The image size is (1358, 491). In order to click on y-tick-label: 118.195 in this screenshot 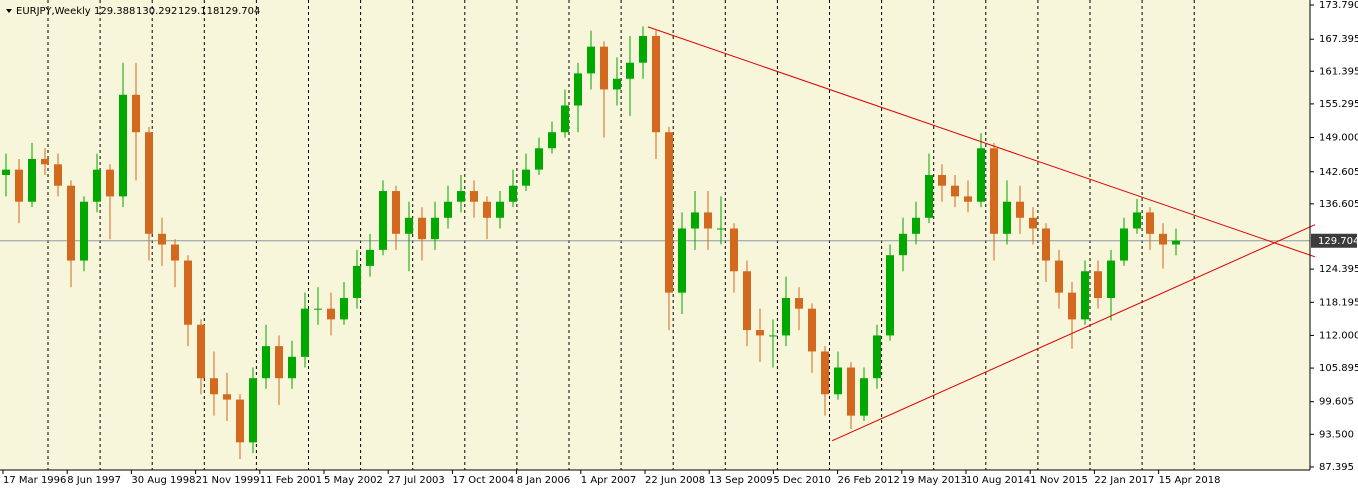, I will do `click(1338, 302)`.